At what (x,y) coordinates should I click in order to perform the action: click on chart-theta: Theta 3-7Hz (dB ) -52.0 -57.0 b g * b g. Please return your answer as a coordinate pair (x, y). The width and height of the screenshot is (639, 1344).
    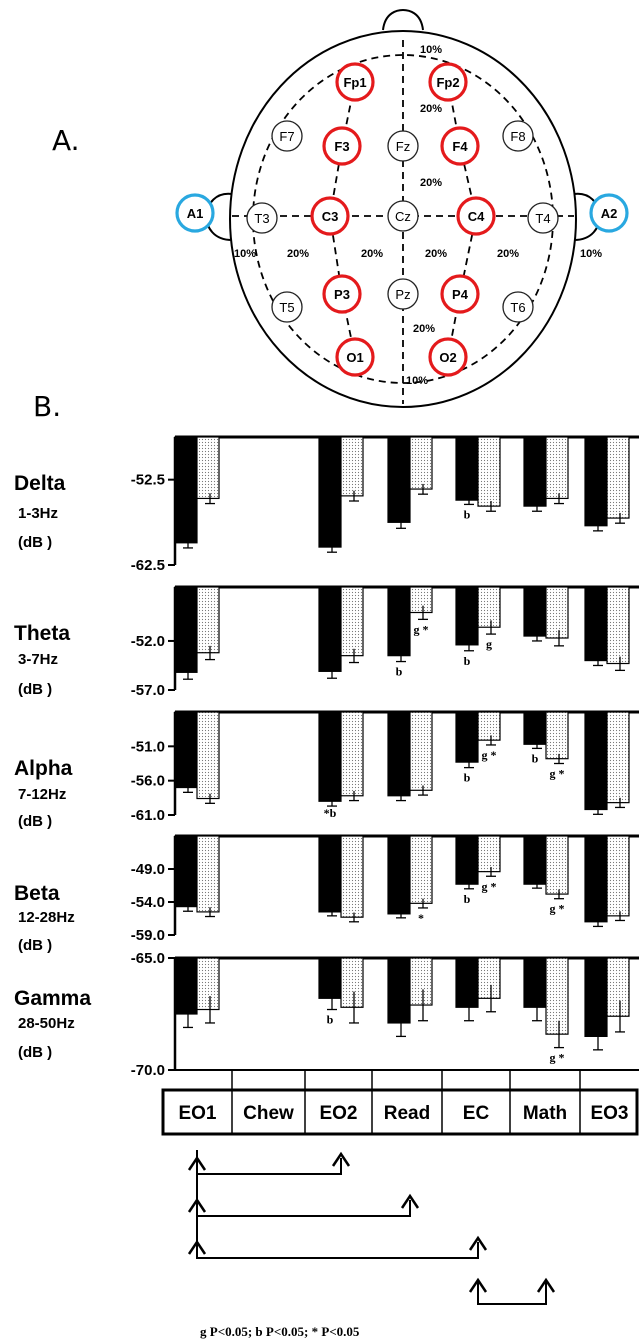
    Looking at the image, I should click on (326, 642).